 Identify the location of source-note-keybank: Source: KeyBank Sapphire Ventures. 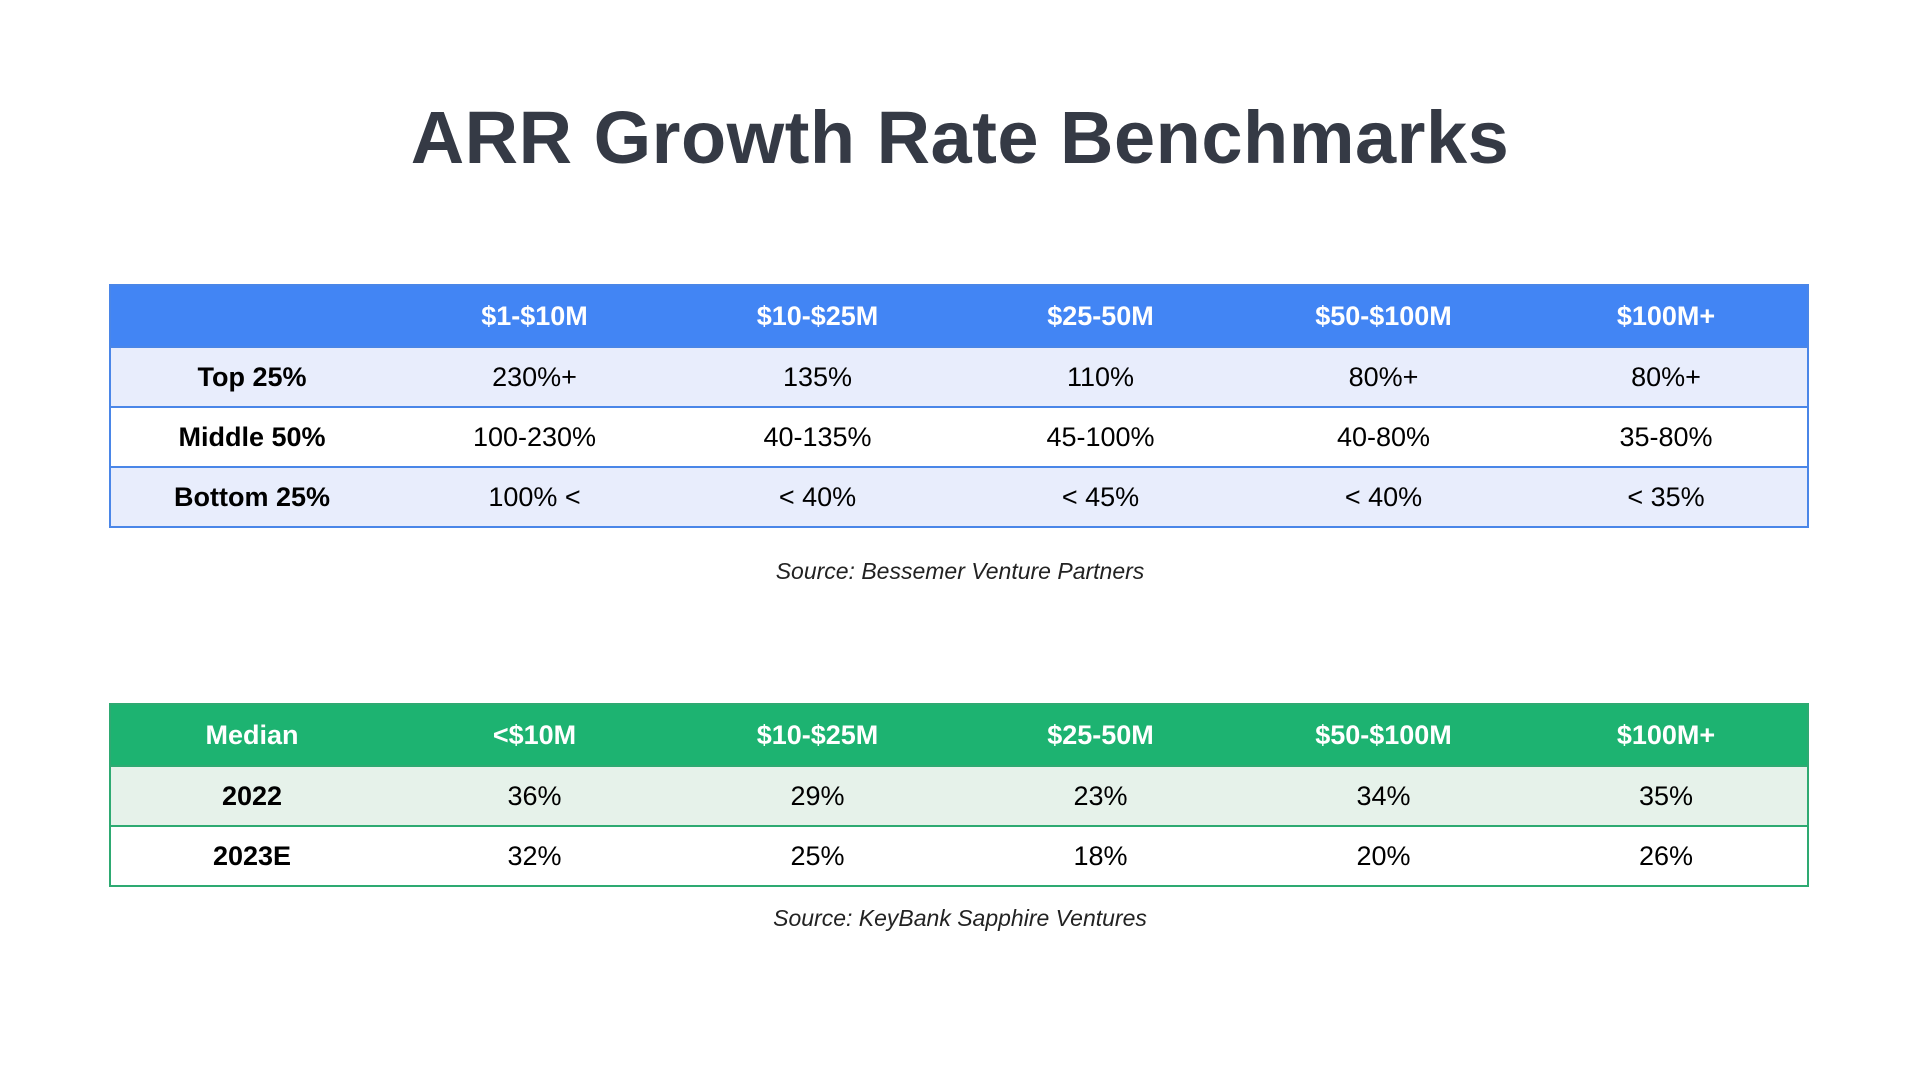
(960, 918).